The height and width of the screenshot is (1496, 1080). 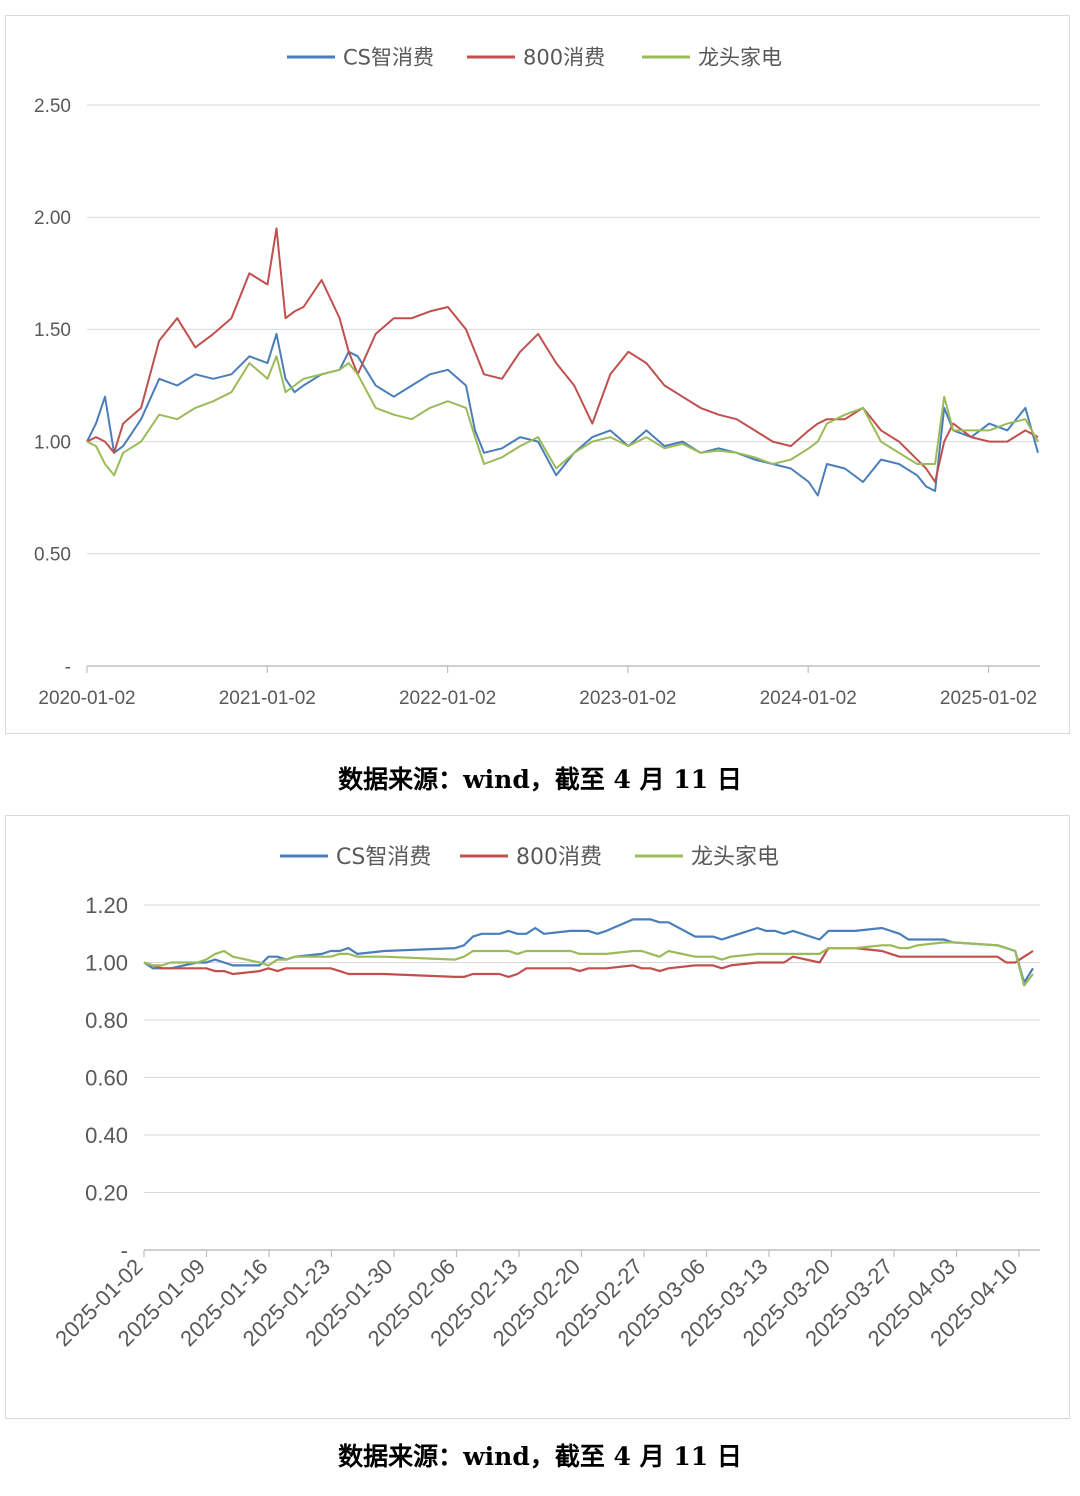 I want to click on y-tick-label: 0.20, so click(x=106, y=1192).